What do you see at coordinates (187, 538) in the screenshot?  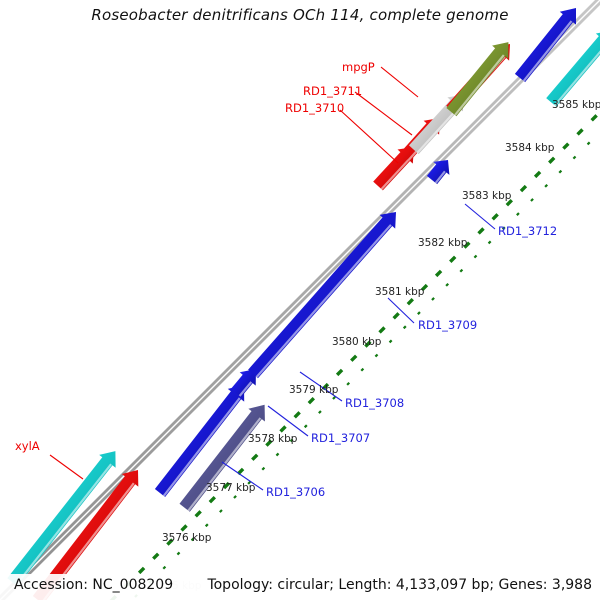 I see `ruler-tick-label: 3576 kbp` at bounding box center [187, 538].